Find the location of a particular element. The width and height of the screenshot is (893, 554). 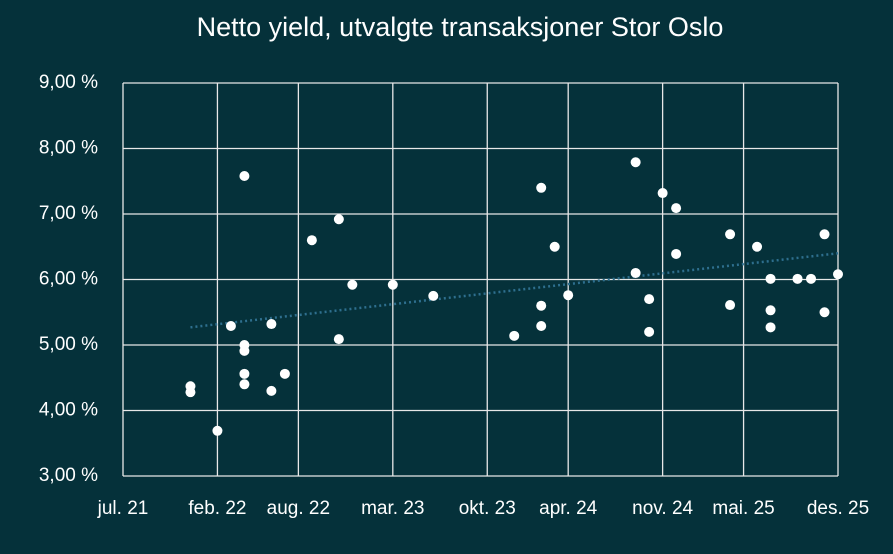

x-tick-label: mar. 23 is located at coordinates (392, 508).